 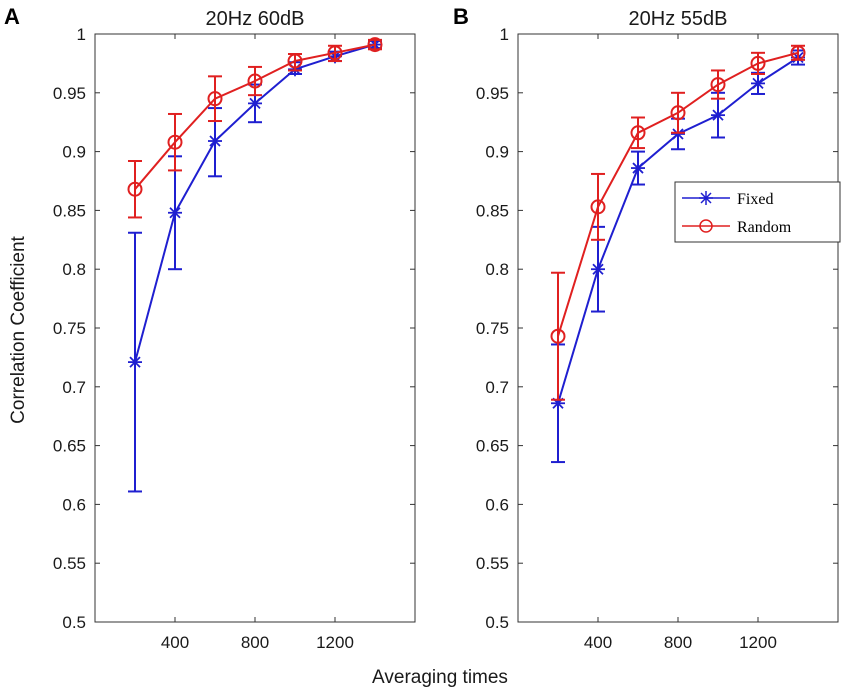 What do you see at coordinates (706, 198) in the screenshot?
I see `legend-fixed-marker` at bounding box center [706, 198].